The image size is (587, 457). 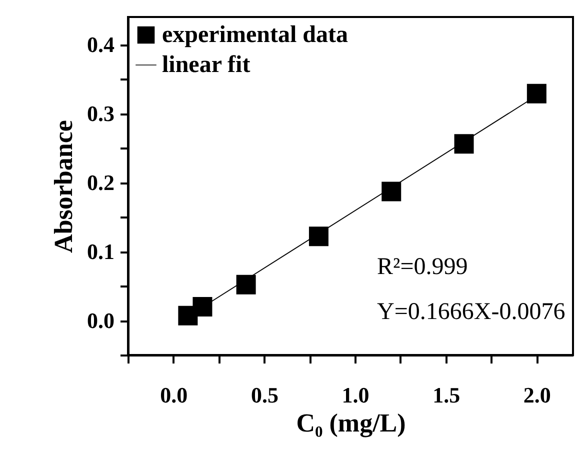 I want to click on y-tick-label: 0.3, so click(x=100, y=113).